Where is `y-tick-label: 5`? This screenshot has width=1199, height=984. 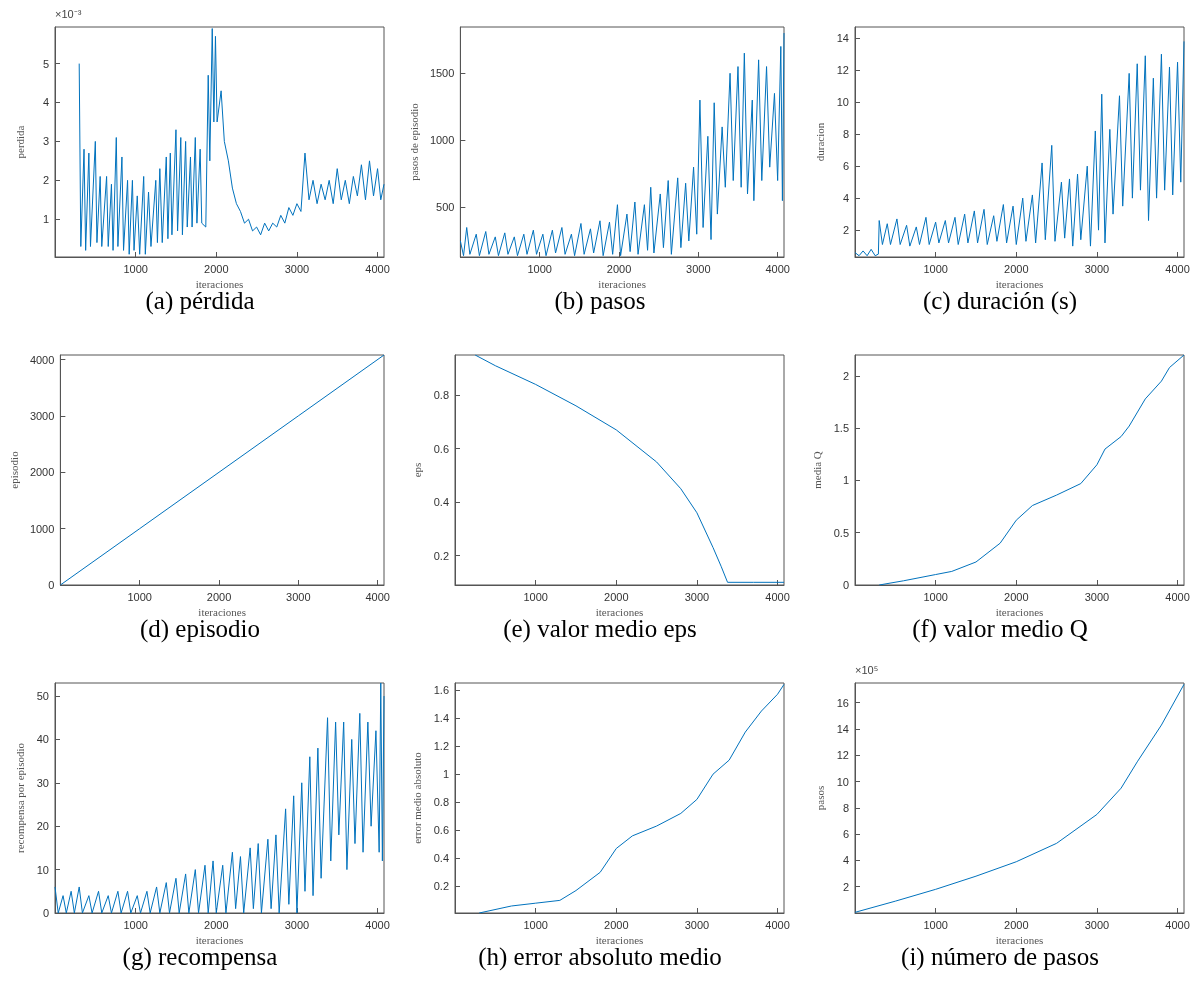 y-tick-label: 5 is located at coordinates (45, 63).